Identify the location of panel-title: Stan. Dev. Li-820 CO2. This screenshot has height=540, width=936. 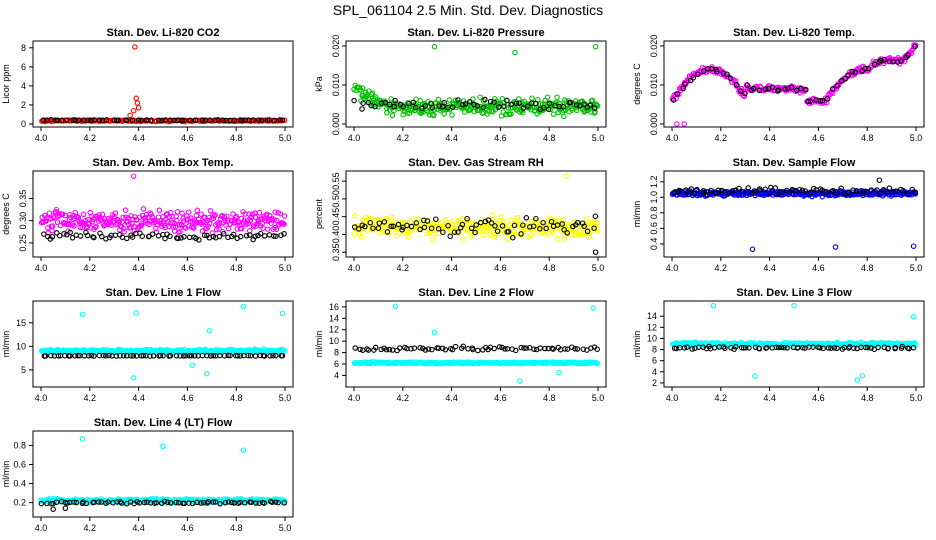
(163, 33).